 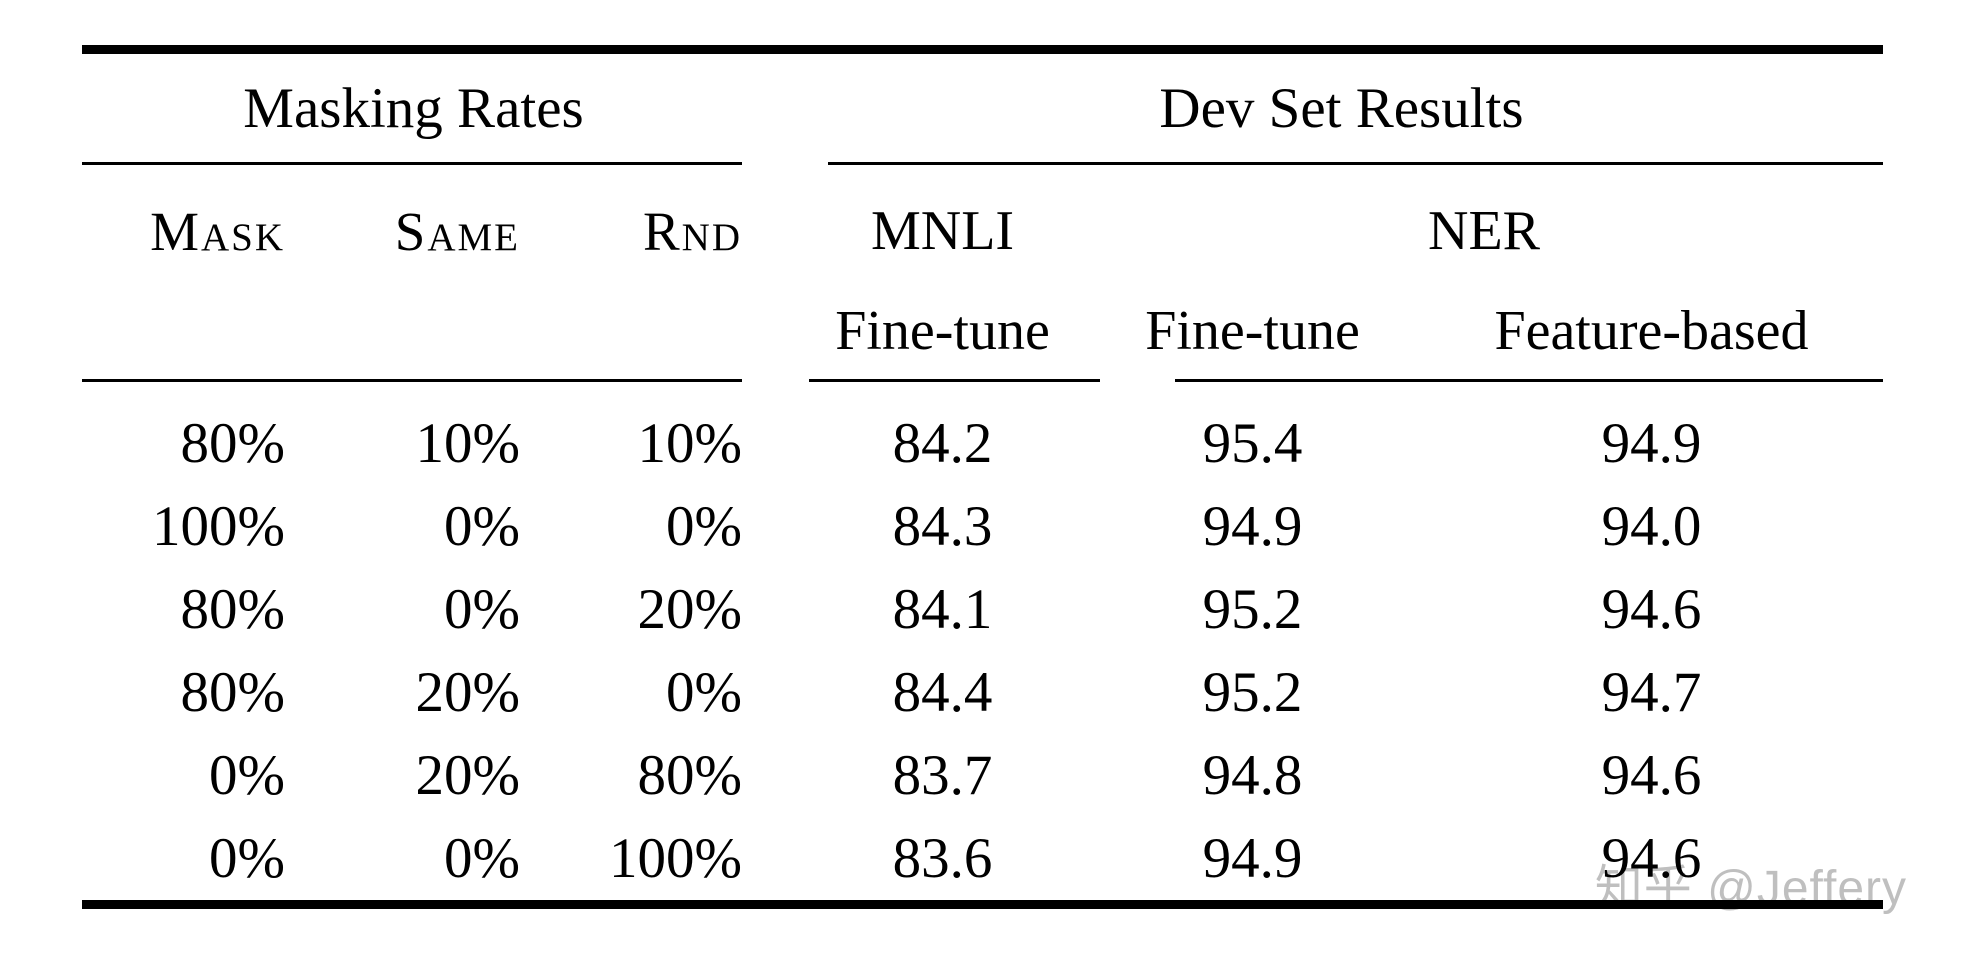 What do you see at coordinates (942, 231) in the screenshot?
I see `col-header-mnli: MNLI` at bounding box center [942, 231].